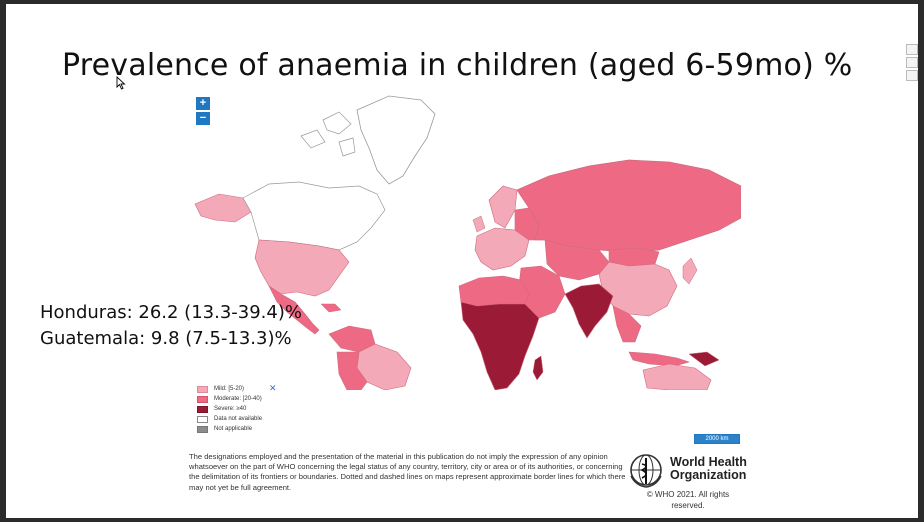 The image size is (924, 522). I want to click on side-toolbar, so click(912, 63).